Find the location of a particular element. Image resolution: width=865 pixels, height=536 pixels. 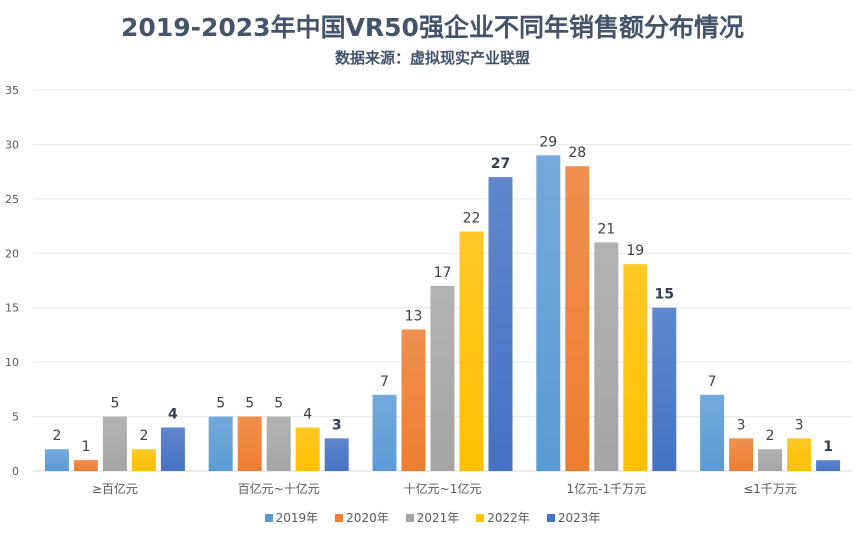

legend-item: 2023年 is located at coordinates (573, 517).